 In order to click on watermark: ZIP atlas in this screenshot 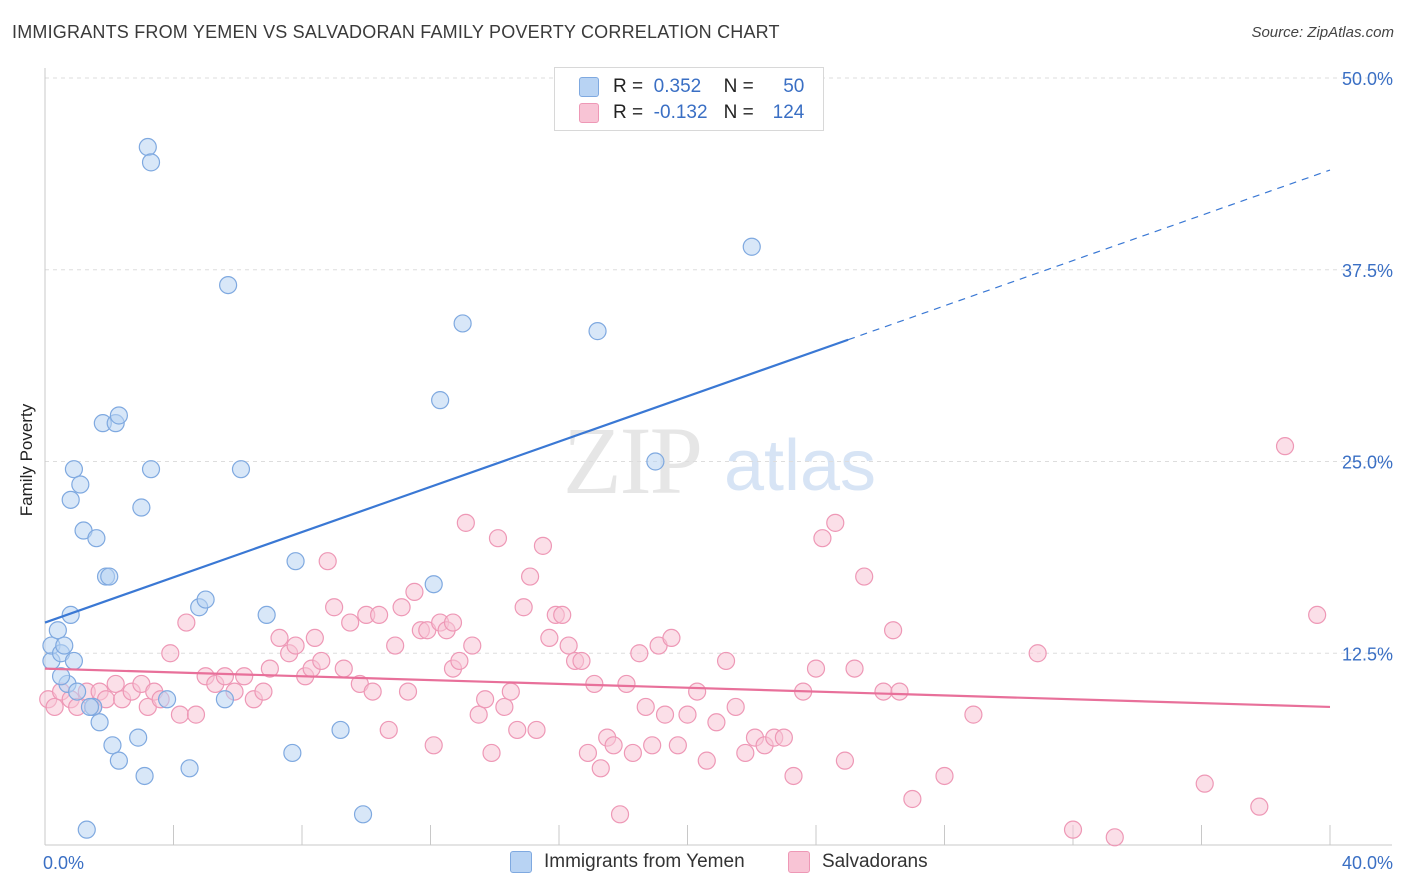, I will do `click(719, 460)`.